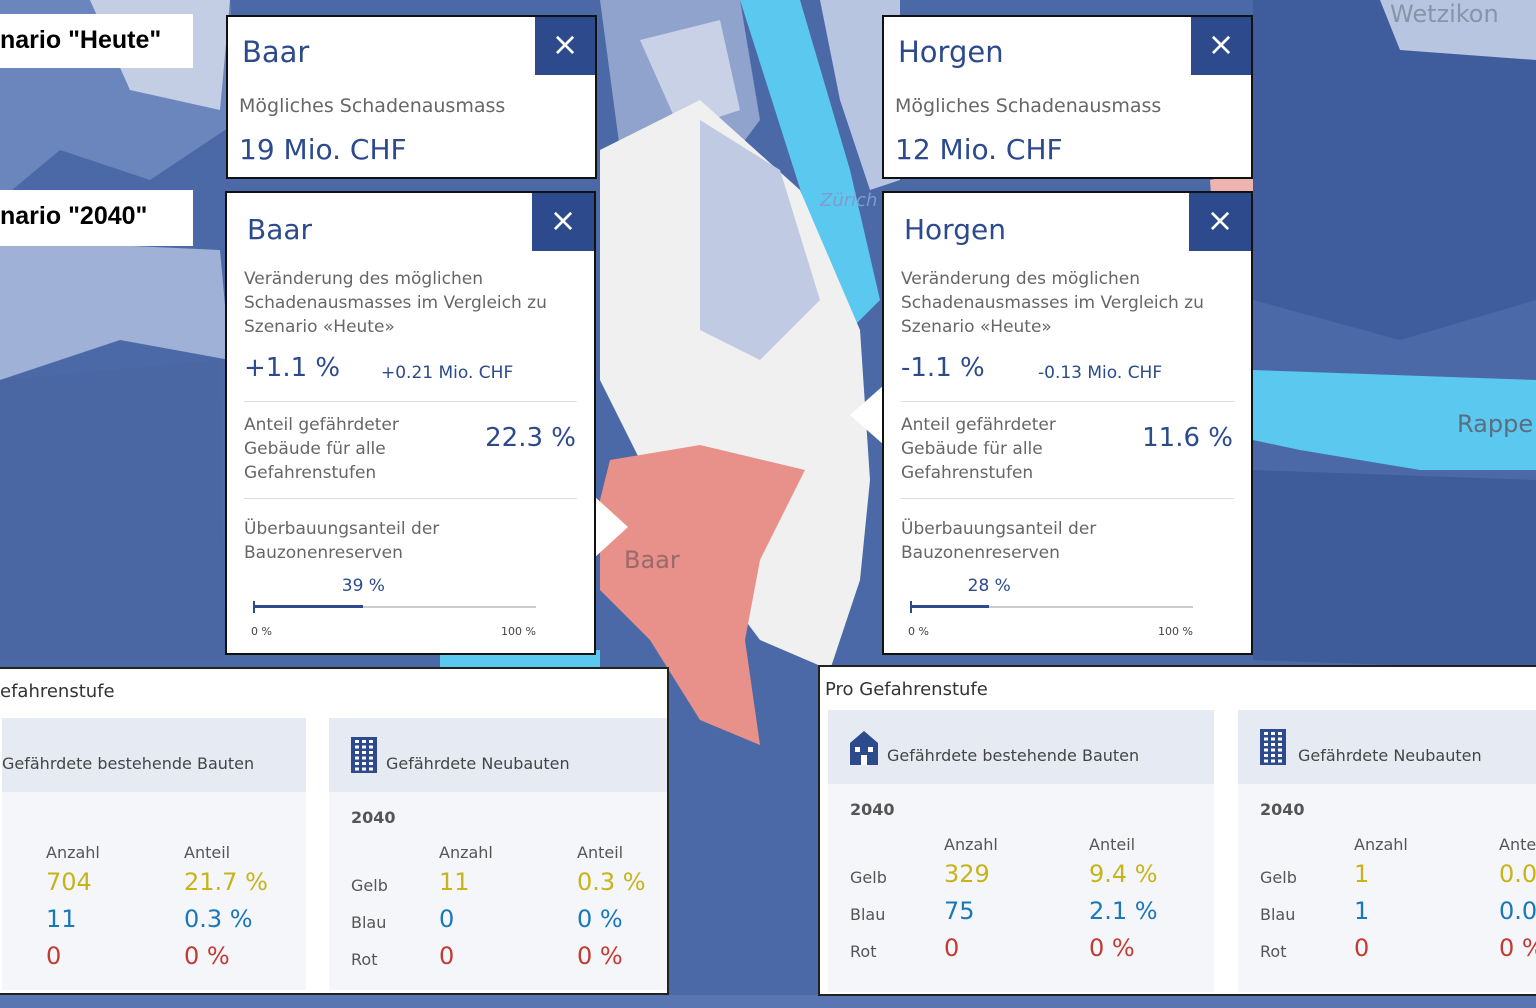  Describe the element at coordinates (1100, 373) in the screenshot. I see `change-absolute: -0.13 Mio. CHF` at that location.